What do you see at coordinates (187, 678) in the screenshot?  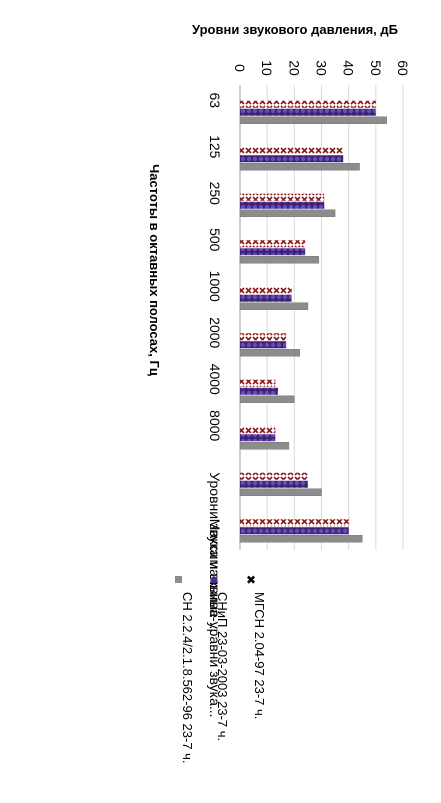 I see `legend-label: СН 2.2.4/2.1.8.562-96 23-7 ч.` at bounding box center [187, 678].